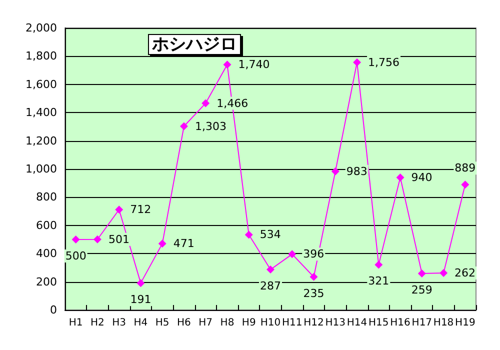  I want to click on x-tick-label: H8, so click(227, 323).